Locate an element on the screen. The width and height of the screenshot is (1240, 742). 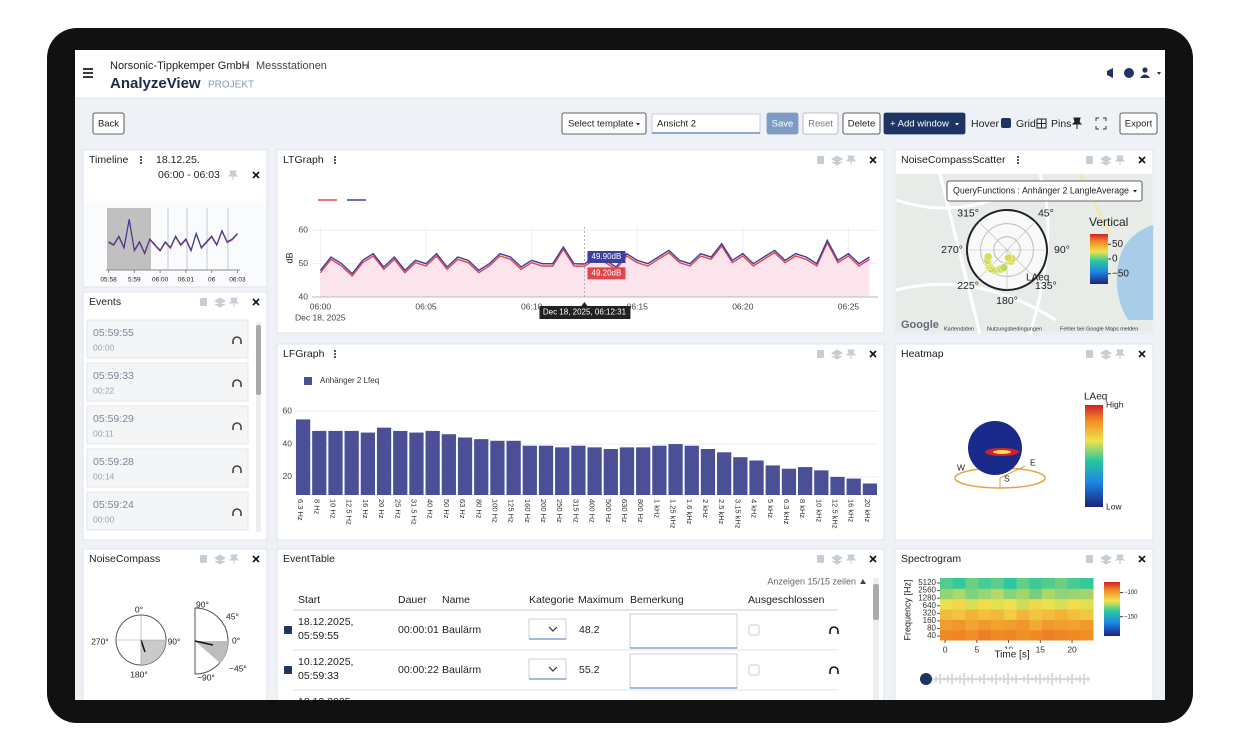
add-window-button is located at coordinates (924, 123).